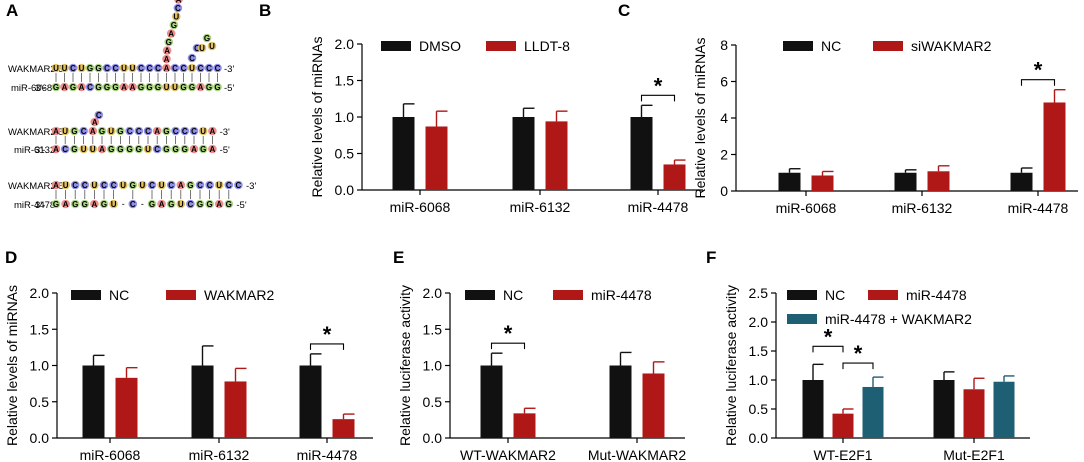 This screenshot has width=1084, height=462. What do you see at coordinates (405, 365) in the screenshot?
I see `y-axis-label: Relative luciferase activity` at bounding box center [405, 365].